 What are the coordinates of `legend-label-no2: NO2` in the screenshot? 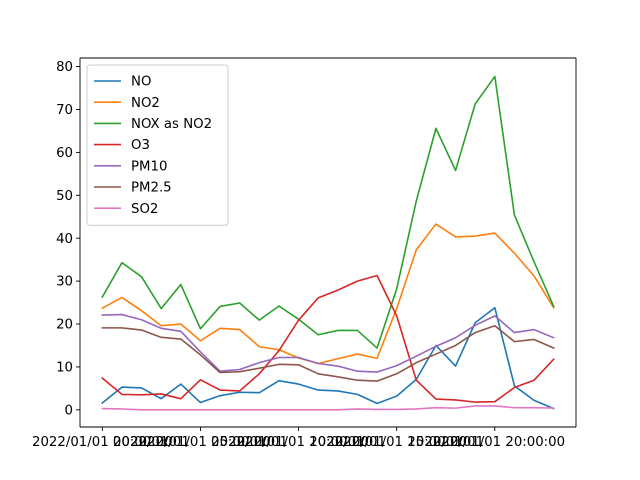 It's located at (145, 103).